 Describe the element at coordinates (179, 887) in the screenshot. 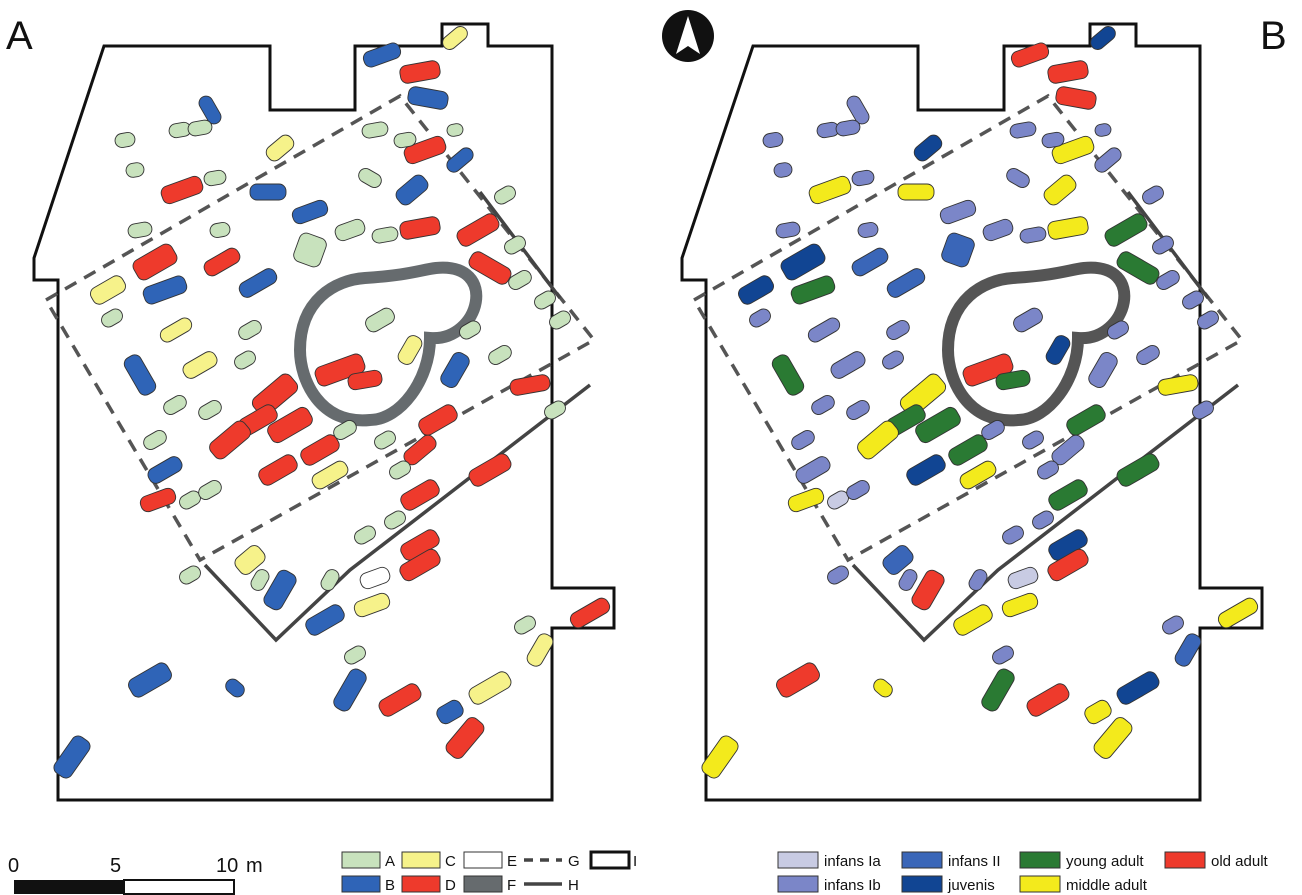

I see `scale-bar-light` at that location.